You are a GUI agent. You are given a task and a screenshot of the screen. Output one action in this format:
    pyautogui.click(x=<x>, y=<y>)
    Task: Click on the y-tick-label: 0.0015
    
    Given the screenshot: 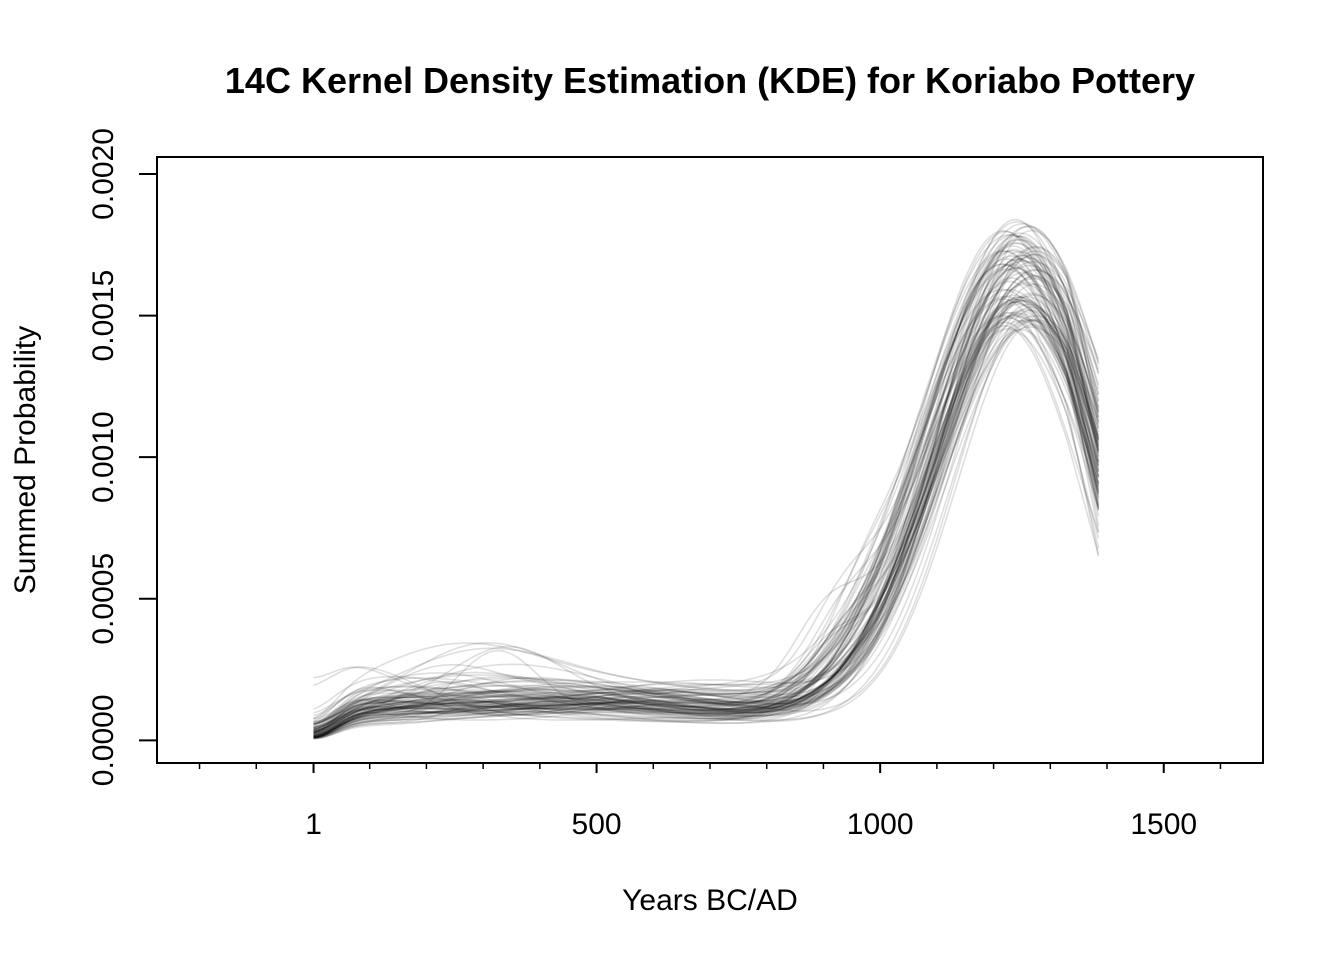 What is the action you would take?
    pyautogui.click(x=103, y=316)
    